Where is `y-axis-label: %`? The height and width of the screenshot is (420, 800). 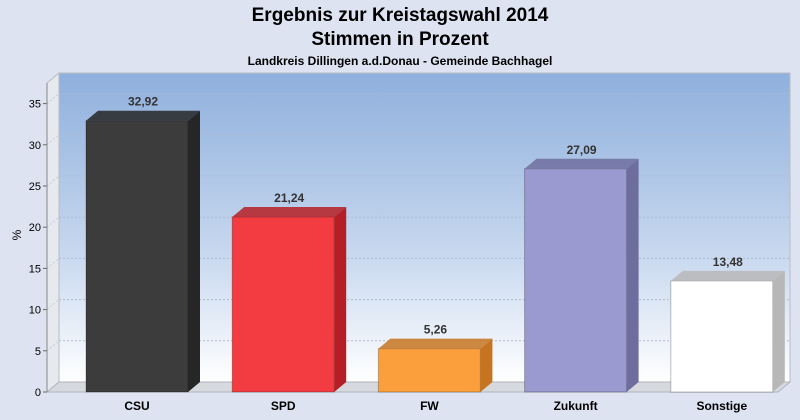
y-axis-label: % is located at coordinates (17, 234).